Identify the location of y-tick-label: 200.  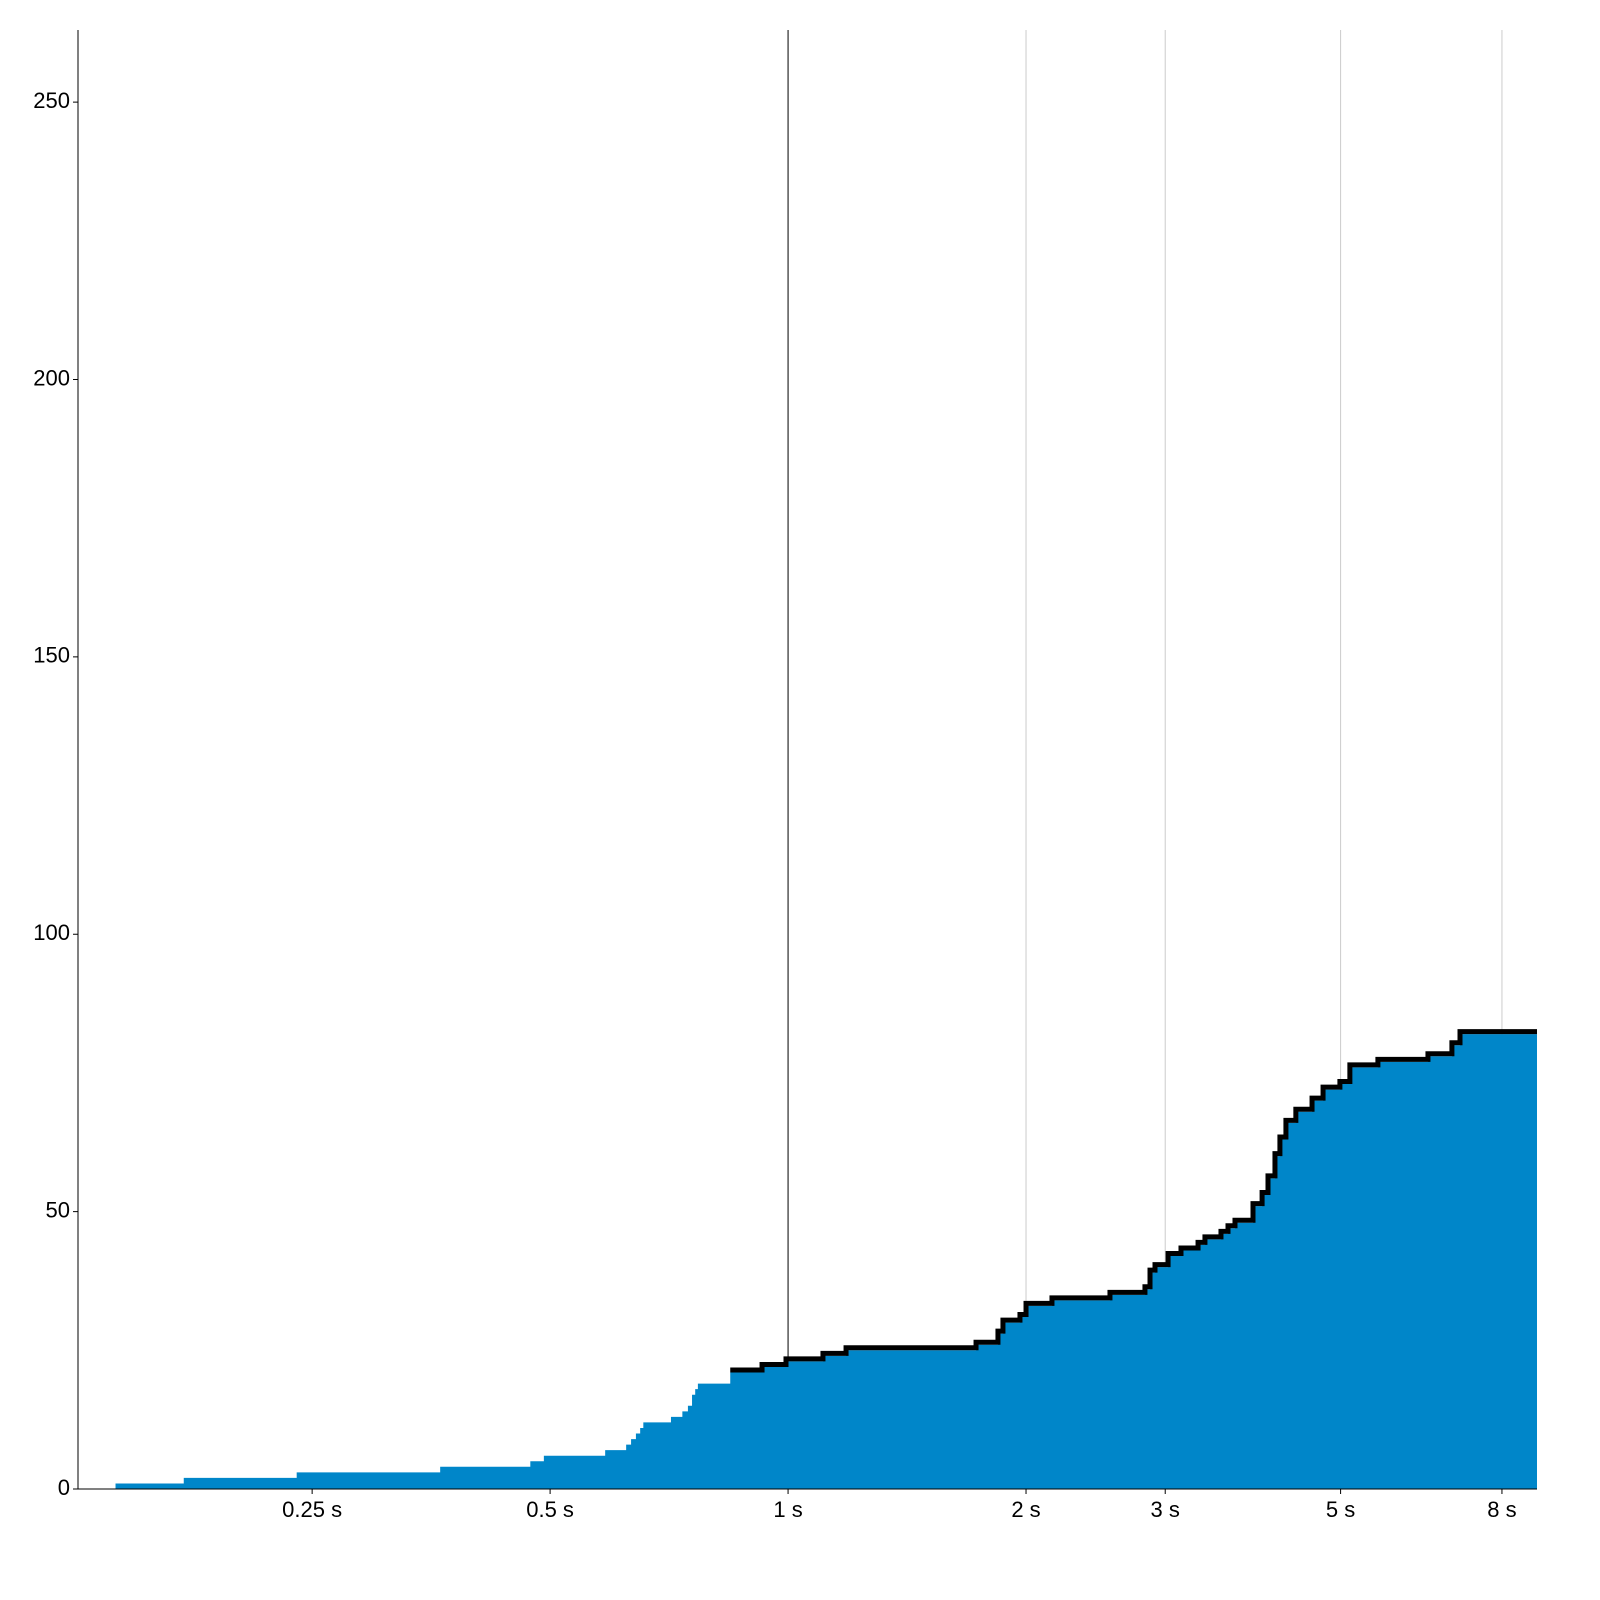
(51, 377).